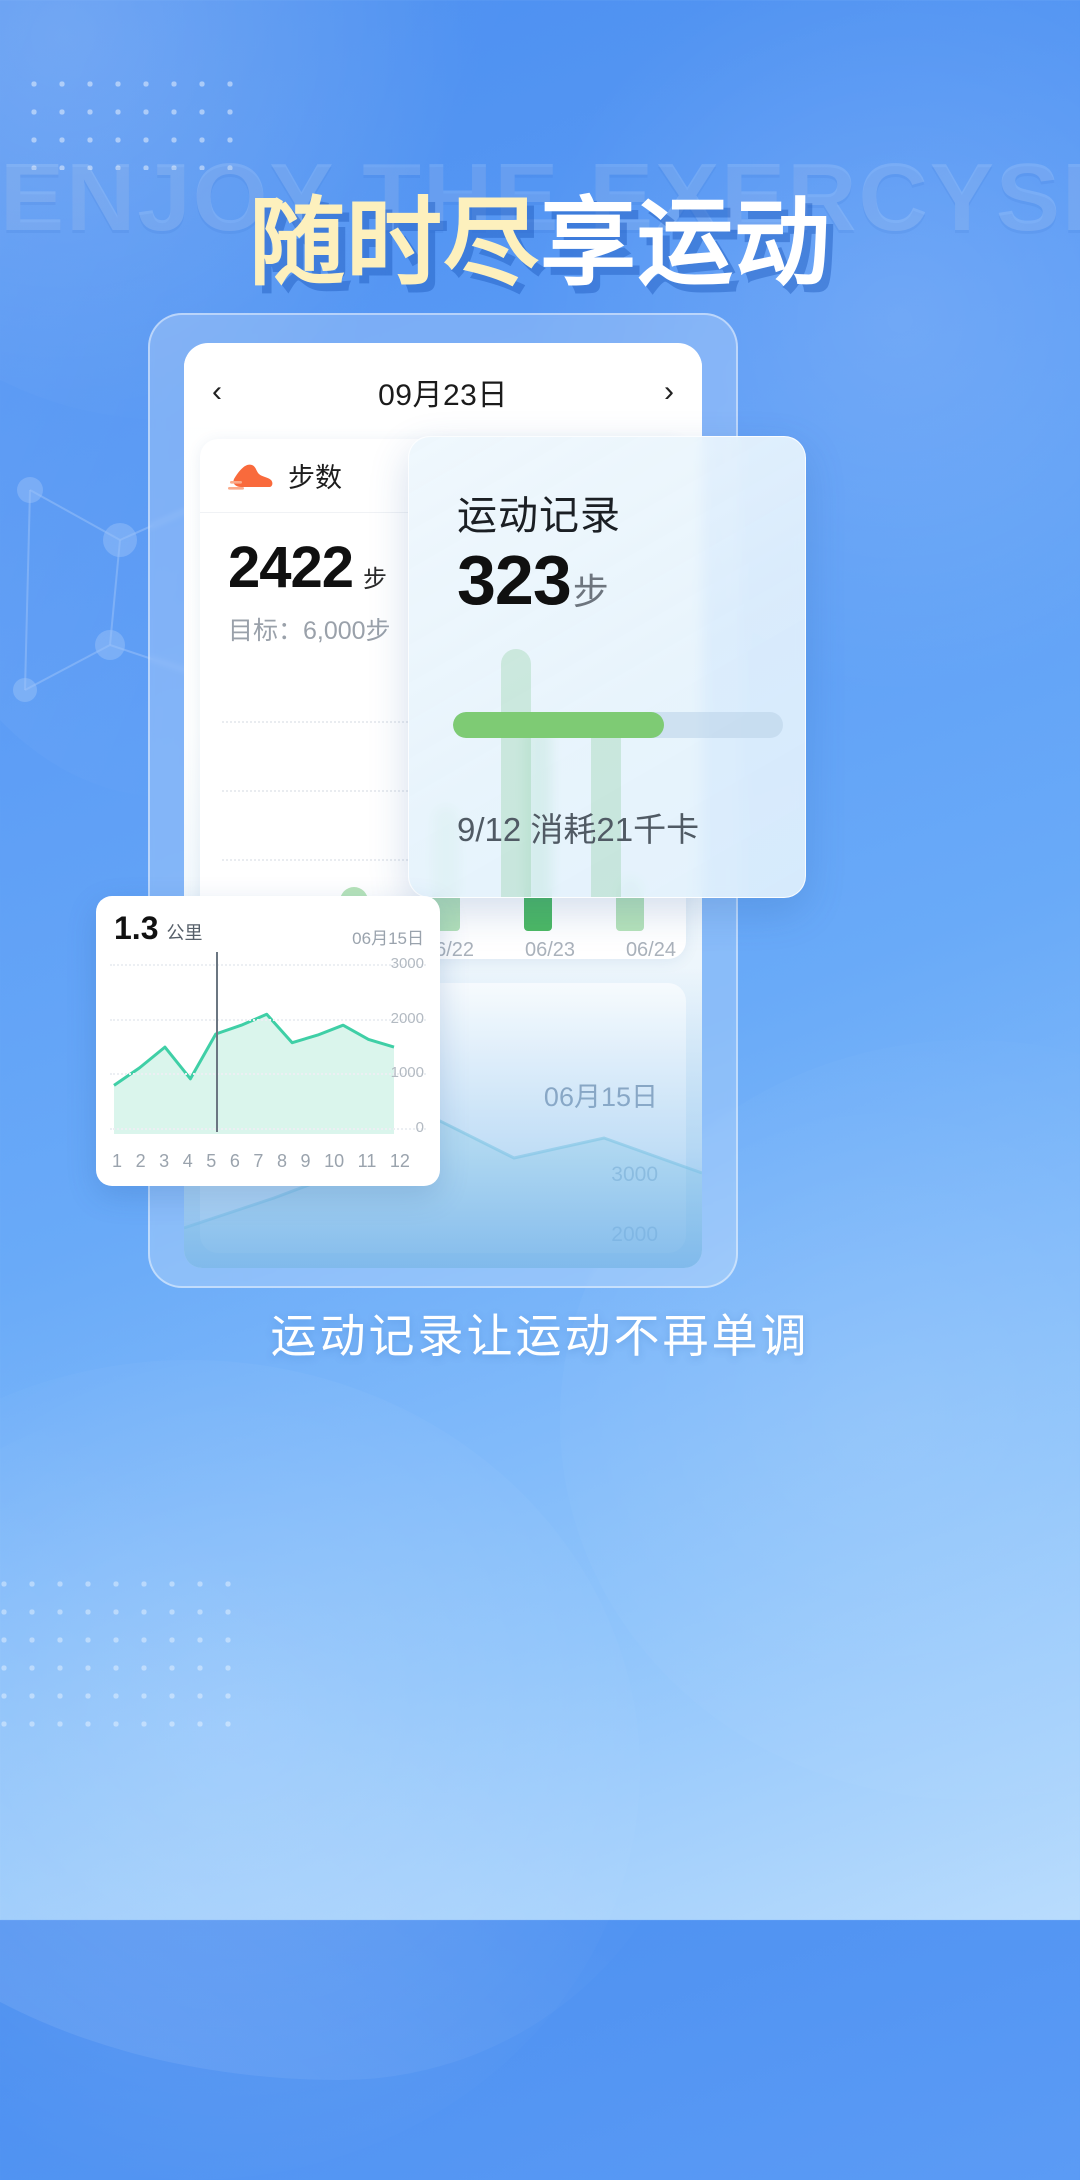 The image size is (1080, 2180). Describe the element at coordinates (315, 478) in the screenshot. I see `steps-card-title: 步数` at that location.